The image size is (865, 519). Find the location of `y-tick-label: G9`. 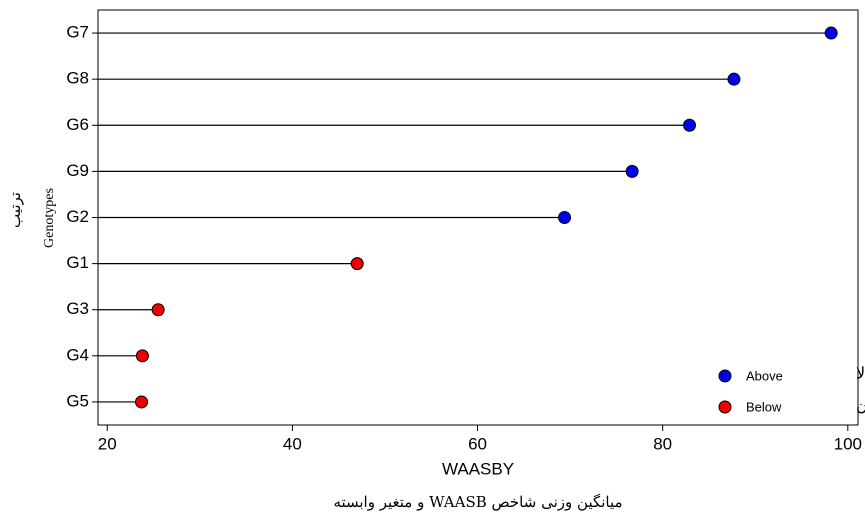

y-tick-label: G9 is located at coordinates (77, 170).